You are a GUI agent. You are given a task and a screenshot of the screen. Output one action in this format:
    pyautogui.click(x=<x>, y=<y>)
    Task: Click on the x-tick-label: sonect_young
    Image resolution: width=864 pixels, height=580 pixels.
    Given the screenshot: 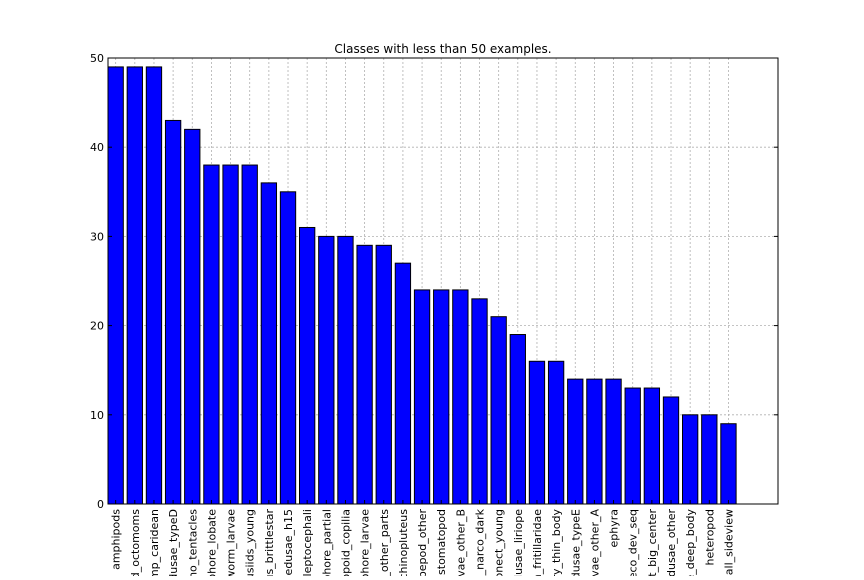 What is the action you would take?
    pyautogui.click(x=499, y=542)
    